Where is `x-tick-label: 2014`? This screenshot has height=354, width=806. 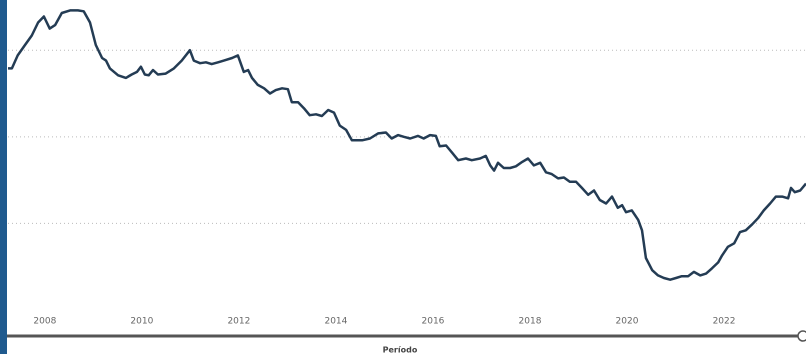 x-tick-label: 2014 is located at coordinates (335, 322).